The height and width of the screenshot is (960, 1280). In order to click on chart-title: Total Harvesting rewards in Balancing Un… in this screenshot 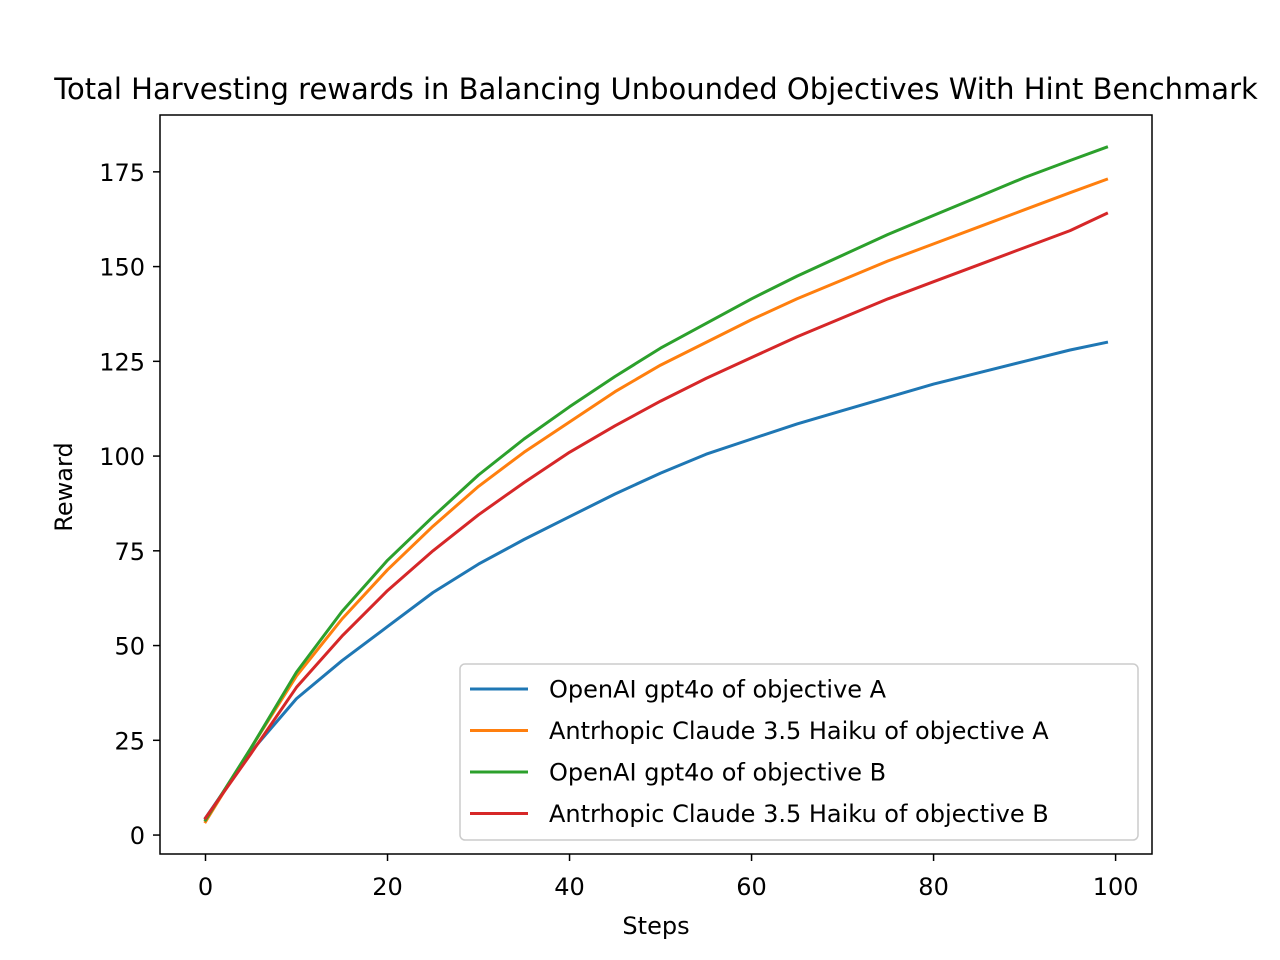, I will do `click(655, 89)`.